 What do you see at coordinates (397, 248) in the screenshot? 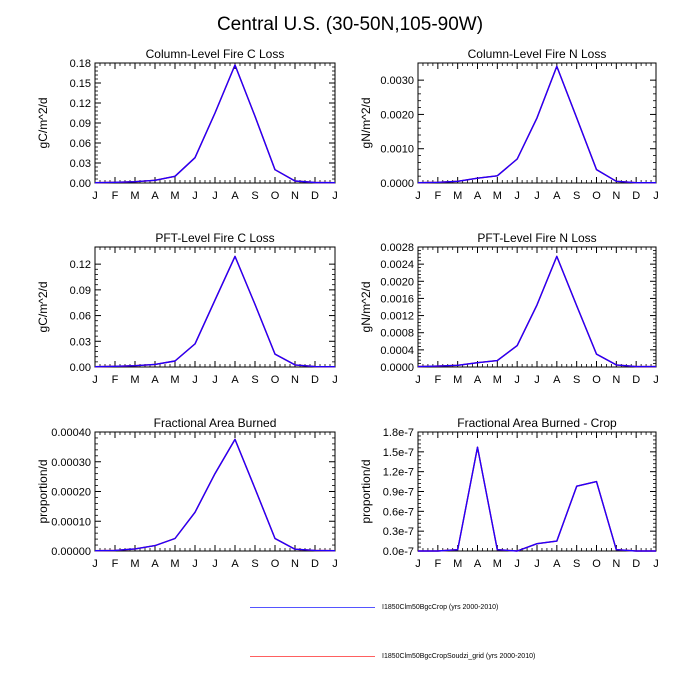
I see `y-tick-label: 0.0028` at bounding box center [397, 248].